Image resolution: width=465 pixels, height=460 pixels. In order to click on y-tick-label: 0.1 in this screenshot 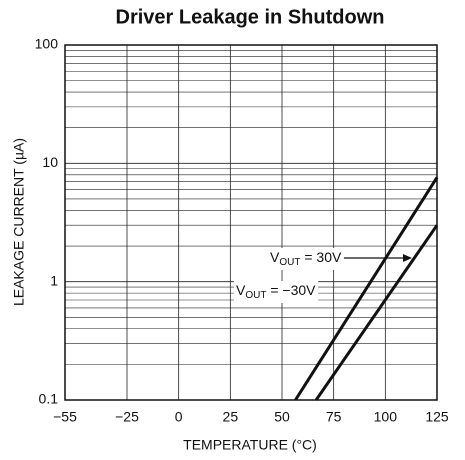, I will do `click(49, 399)`.